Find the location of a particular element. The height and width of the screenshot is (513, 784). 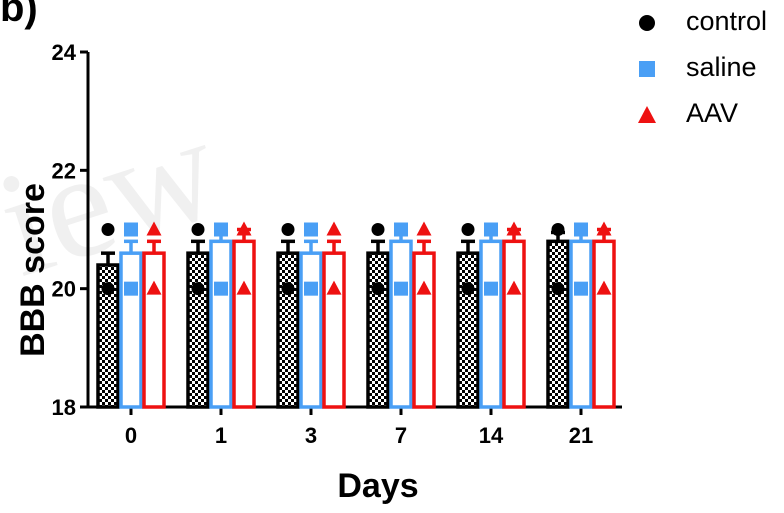

legend-label-control: control is located at coordinates (727, 21).